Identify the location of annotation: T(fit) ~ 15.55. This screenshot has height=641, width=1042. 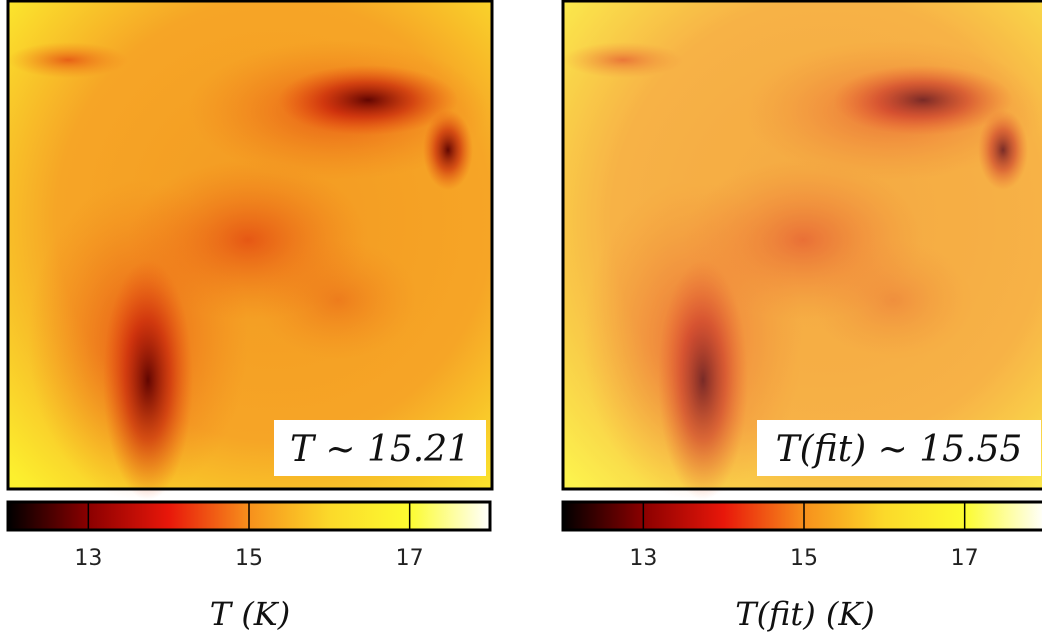
(899, 449).